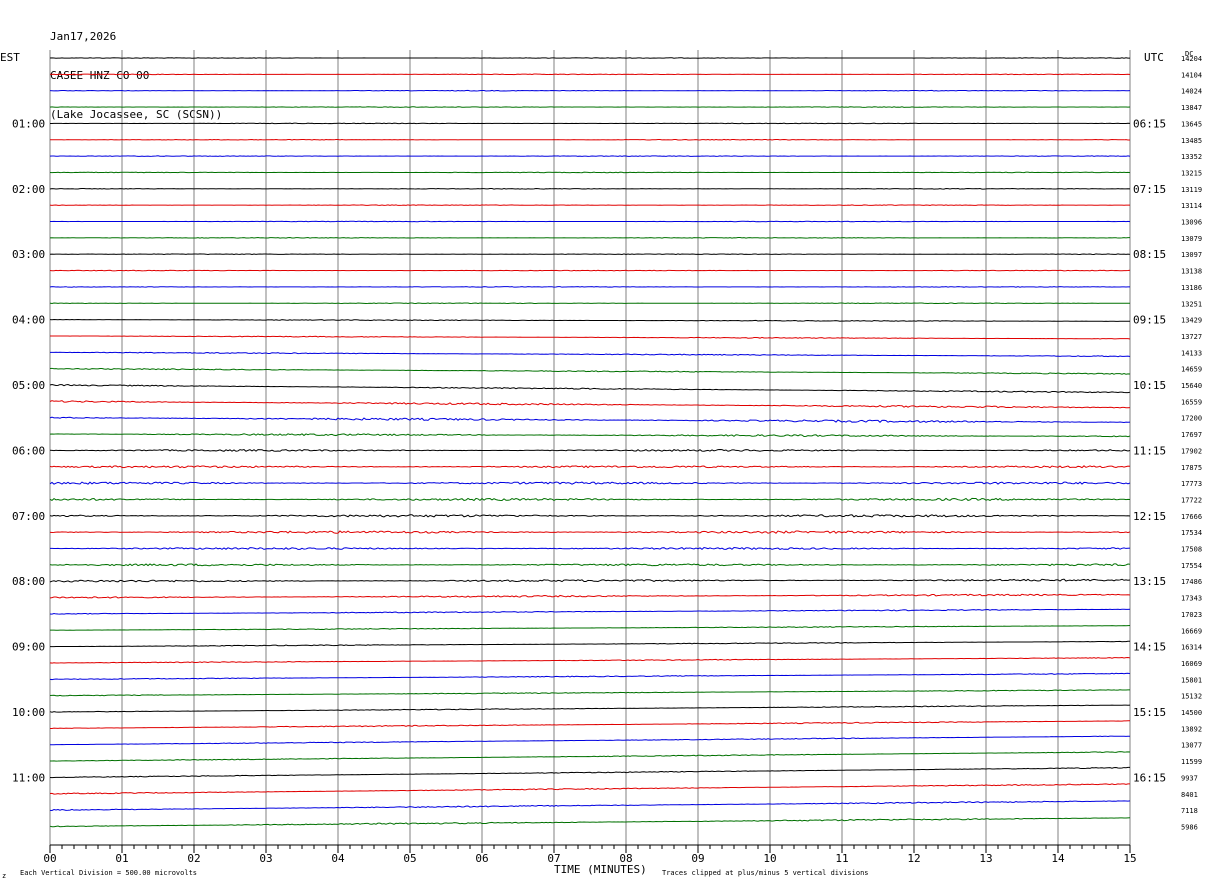 This screenshot has height=886, width=1210. What do you see at coordinates (28, 516) in the screenshot?
I see `left-time-label: 07:00` at bounding box center [28, 516].